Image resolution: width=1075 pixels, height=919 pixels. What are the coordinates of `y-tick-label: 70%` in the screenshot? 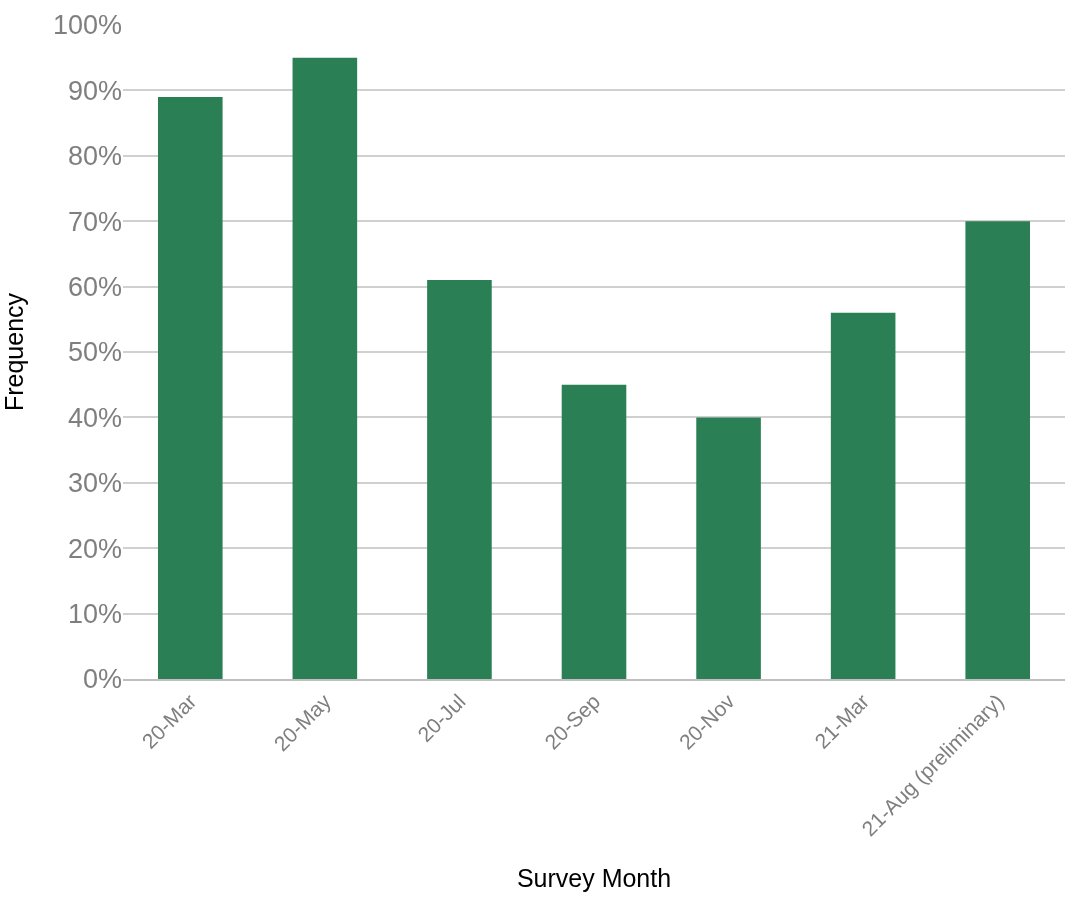 It's located at (94, 221).